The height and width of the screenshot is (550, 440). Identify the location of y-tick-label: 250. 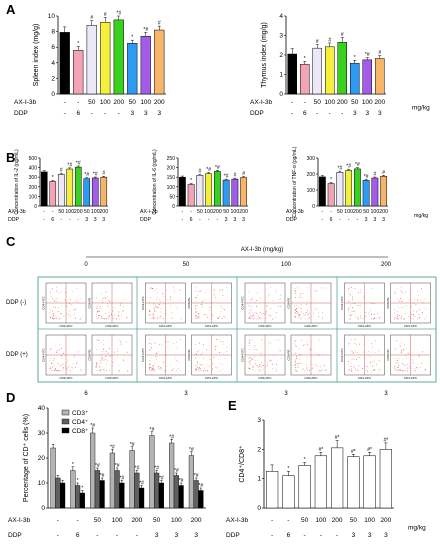
(171, 159).